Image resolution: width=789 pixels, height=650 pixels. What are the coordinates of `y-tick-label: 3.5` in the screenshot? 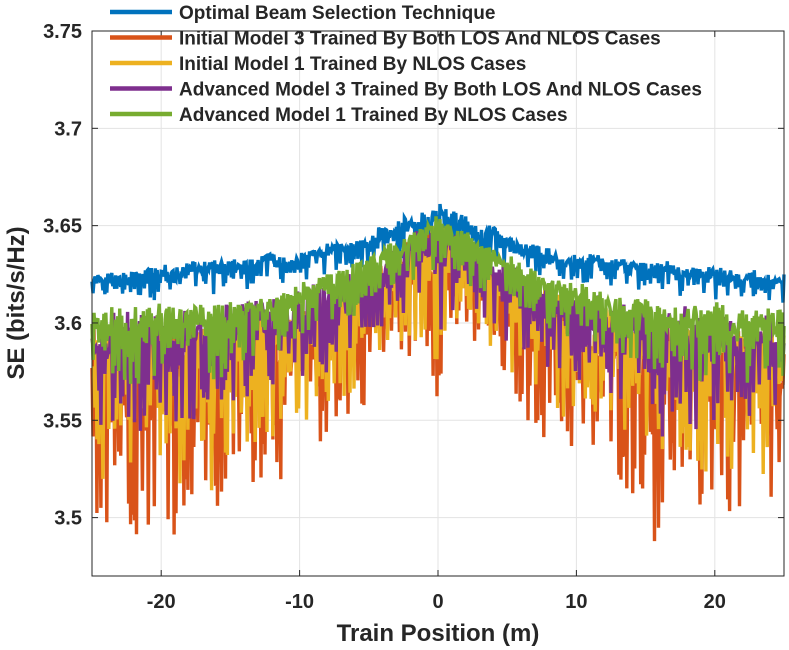 It's located at (68, 519).